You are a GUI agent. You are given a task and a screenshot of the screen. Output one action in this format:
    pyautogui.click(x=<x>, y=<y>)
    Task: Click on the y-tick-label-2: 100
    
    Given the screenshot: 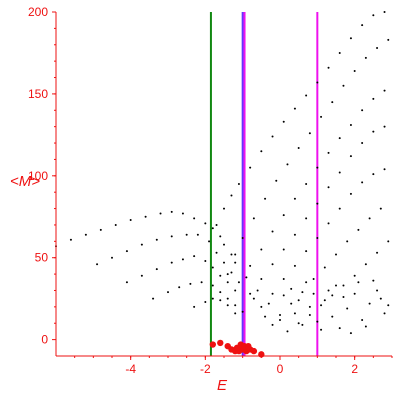 What is the action you would take?
    pyautogui.click(x=38, y=176)
    